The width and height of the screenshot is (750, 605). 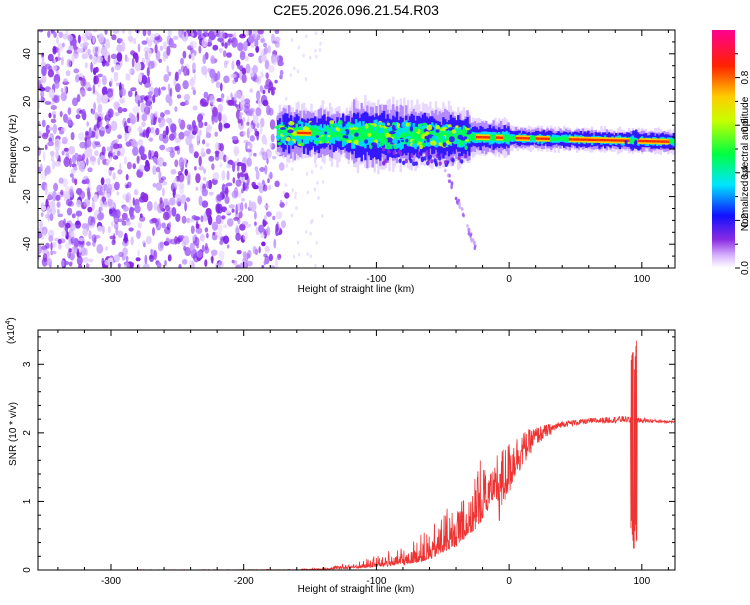 What do you see at coordinates (745, 172) in the screenshot?
I see `colorbar-tick-label: 0.4` at bounding box center [745, 172].